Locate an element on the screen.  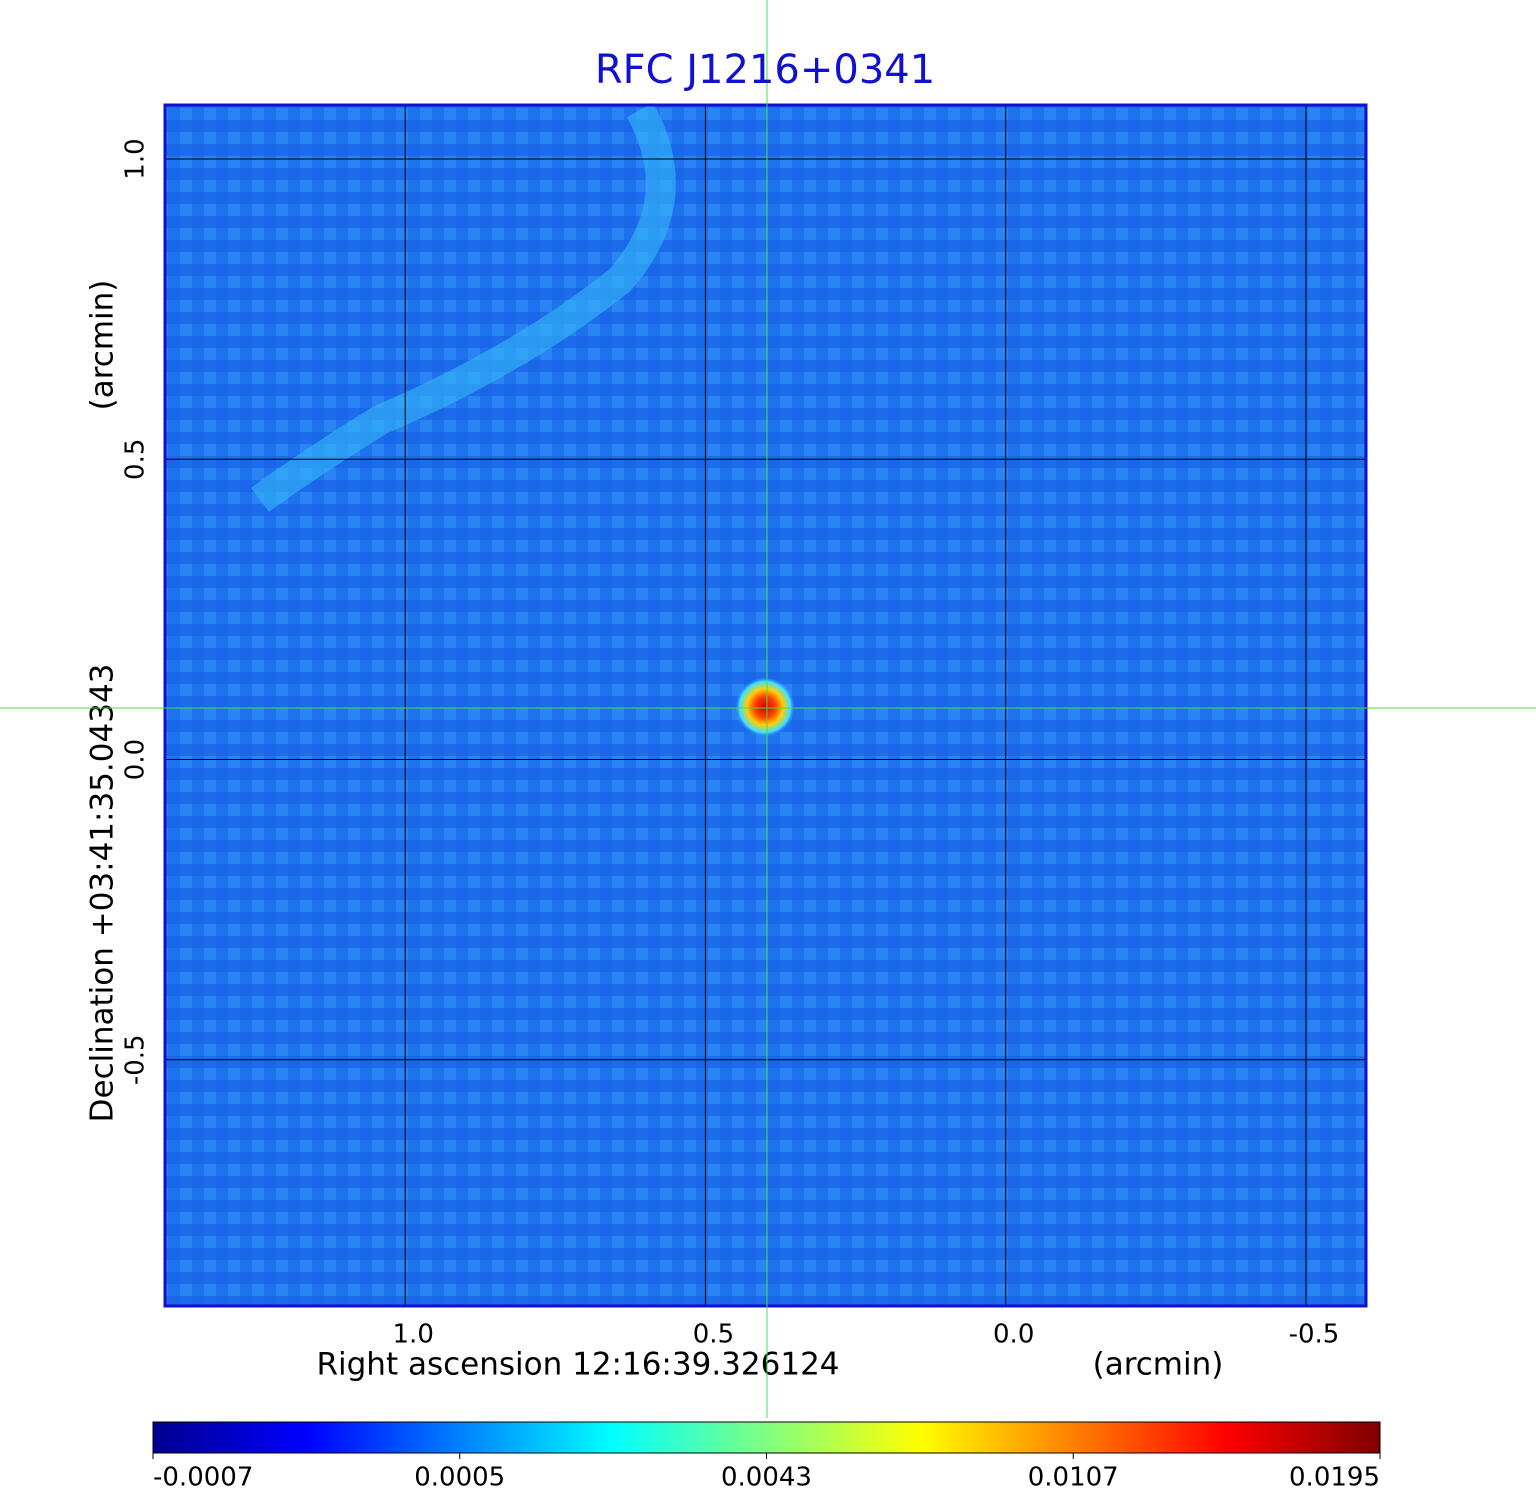
x-unit: (arcmin) is located at coordinates (1158, 1365).